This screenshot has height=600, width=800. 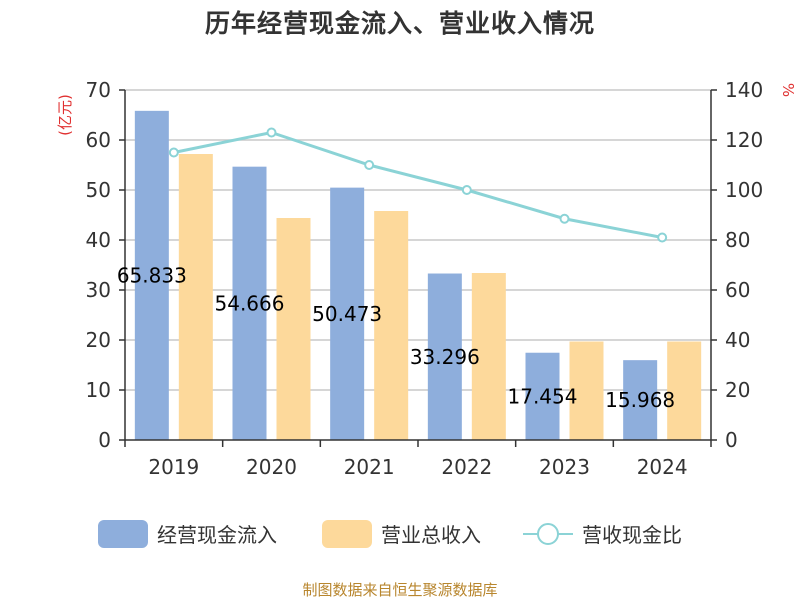 I want to click on bar-data-label: 50.473, so click(x=347, y=314).